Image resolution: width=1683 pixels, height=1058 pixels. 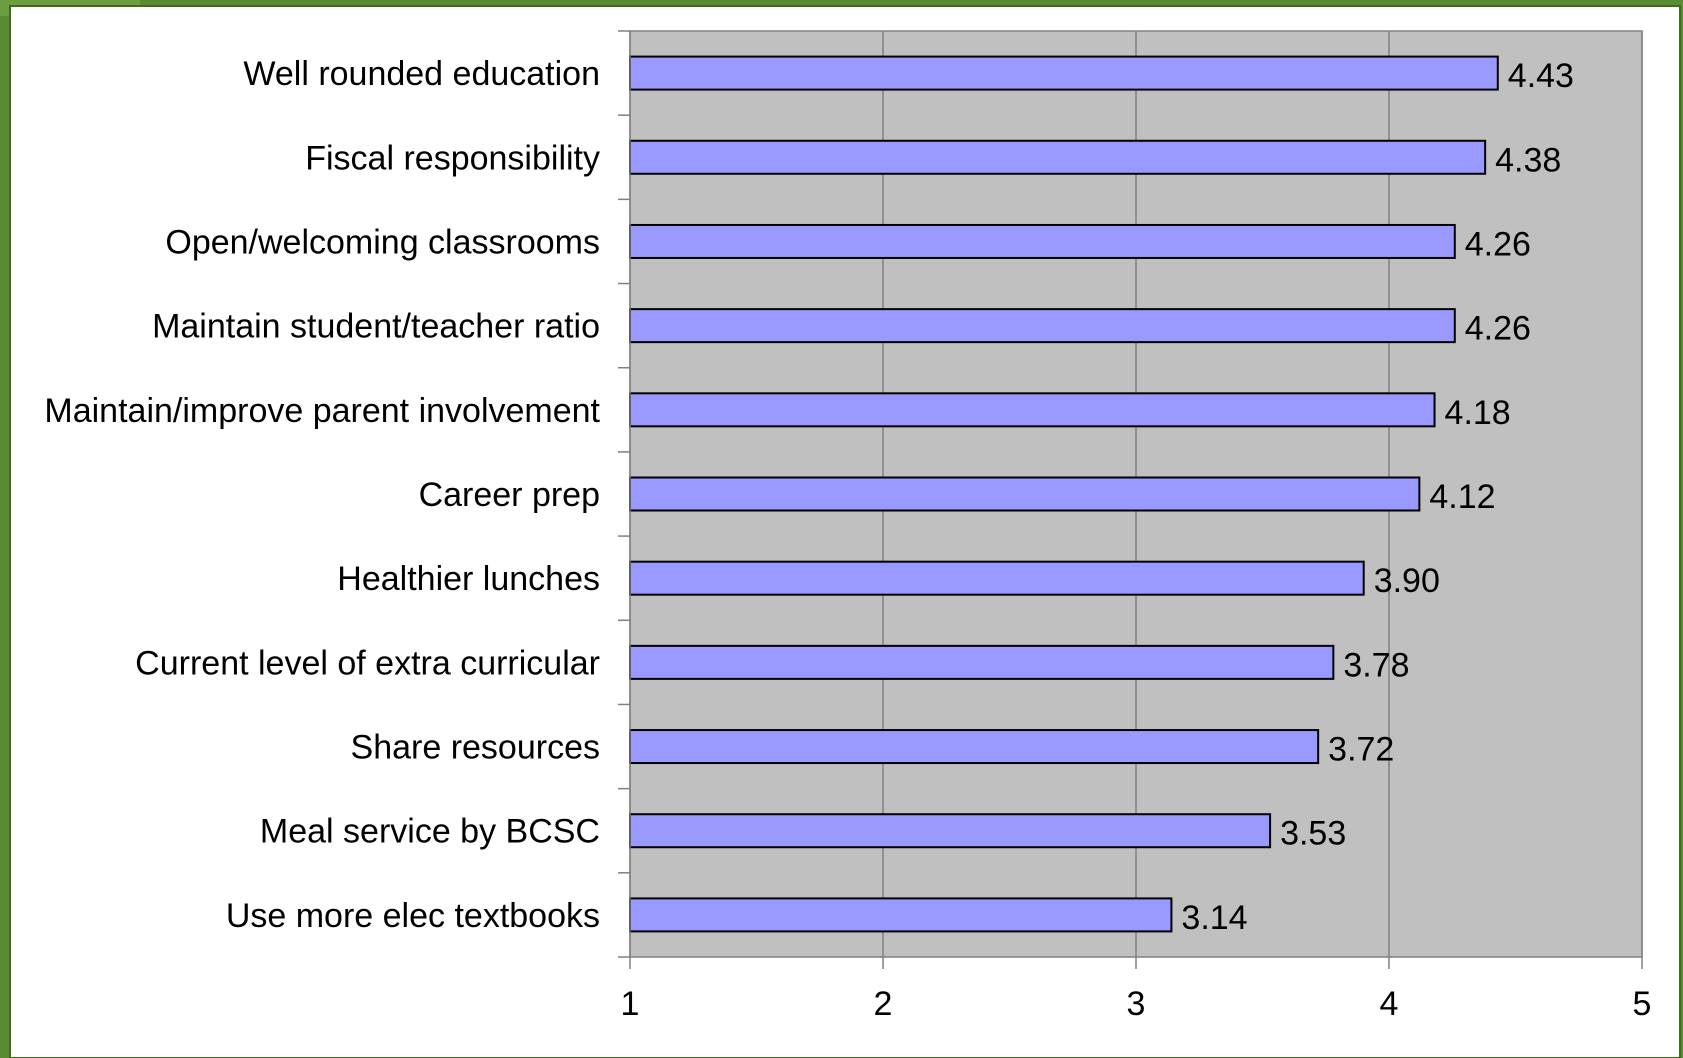 What do you see at coordinates (421, 74) in the screenshot?
I see `category-label: Well rounded education` at bounding box center [421, 74].